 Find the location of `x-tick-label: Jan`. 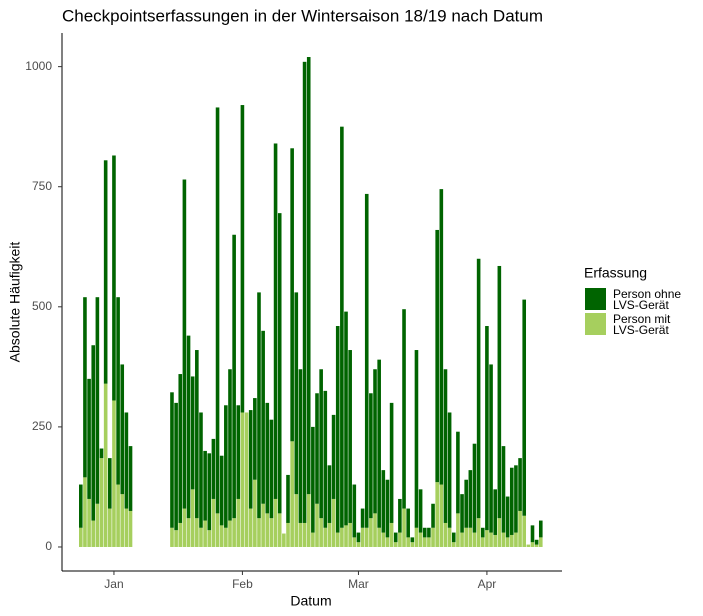

x-tick-label: Jan is located at coordinates (113, 584).